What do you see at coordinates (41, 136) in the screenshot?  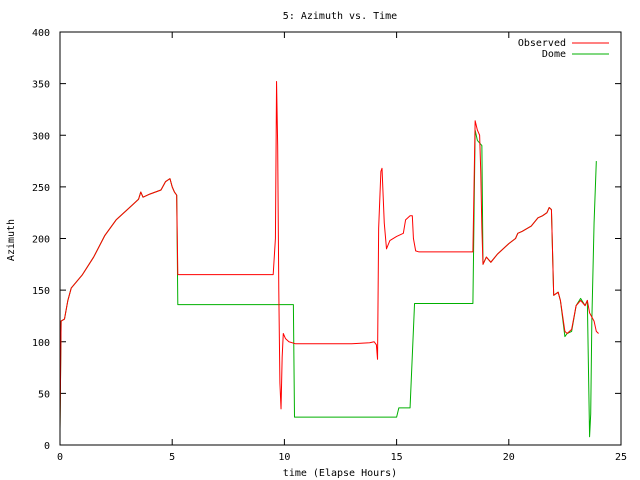 I see `y-tick-label: 300` at bounding box center [41, 136].